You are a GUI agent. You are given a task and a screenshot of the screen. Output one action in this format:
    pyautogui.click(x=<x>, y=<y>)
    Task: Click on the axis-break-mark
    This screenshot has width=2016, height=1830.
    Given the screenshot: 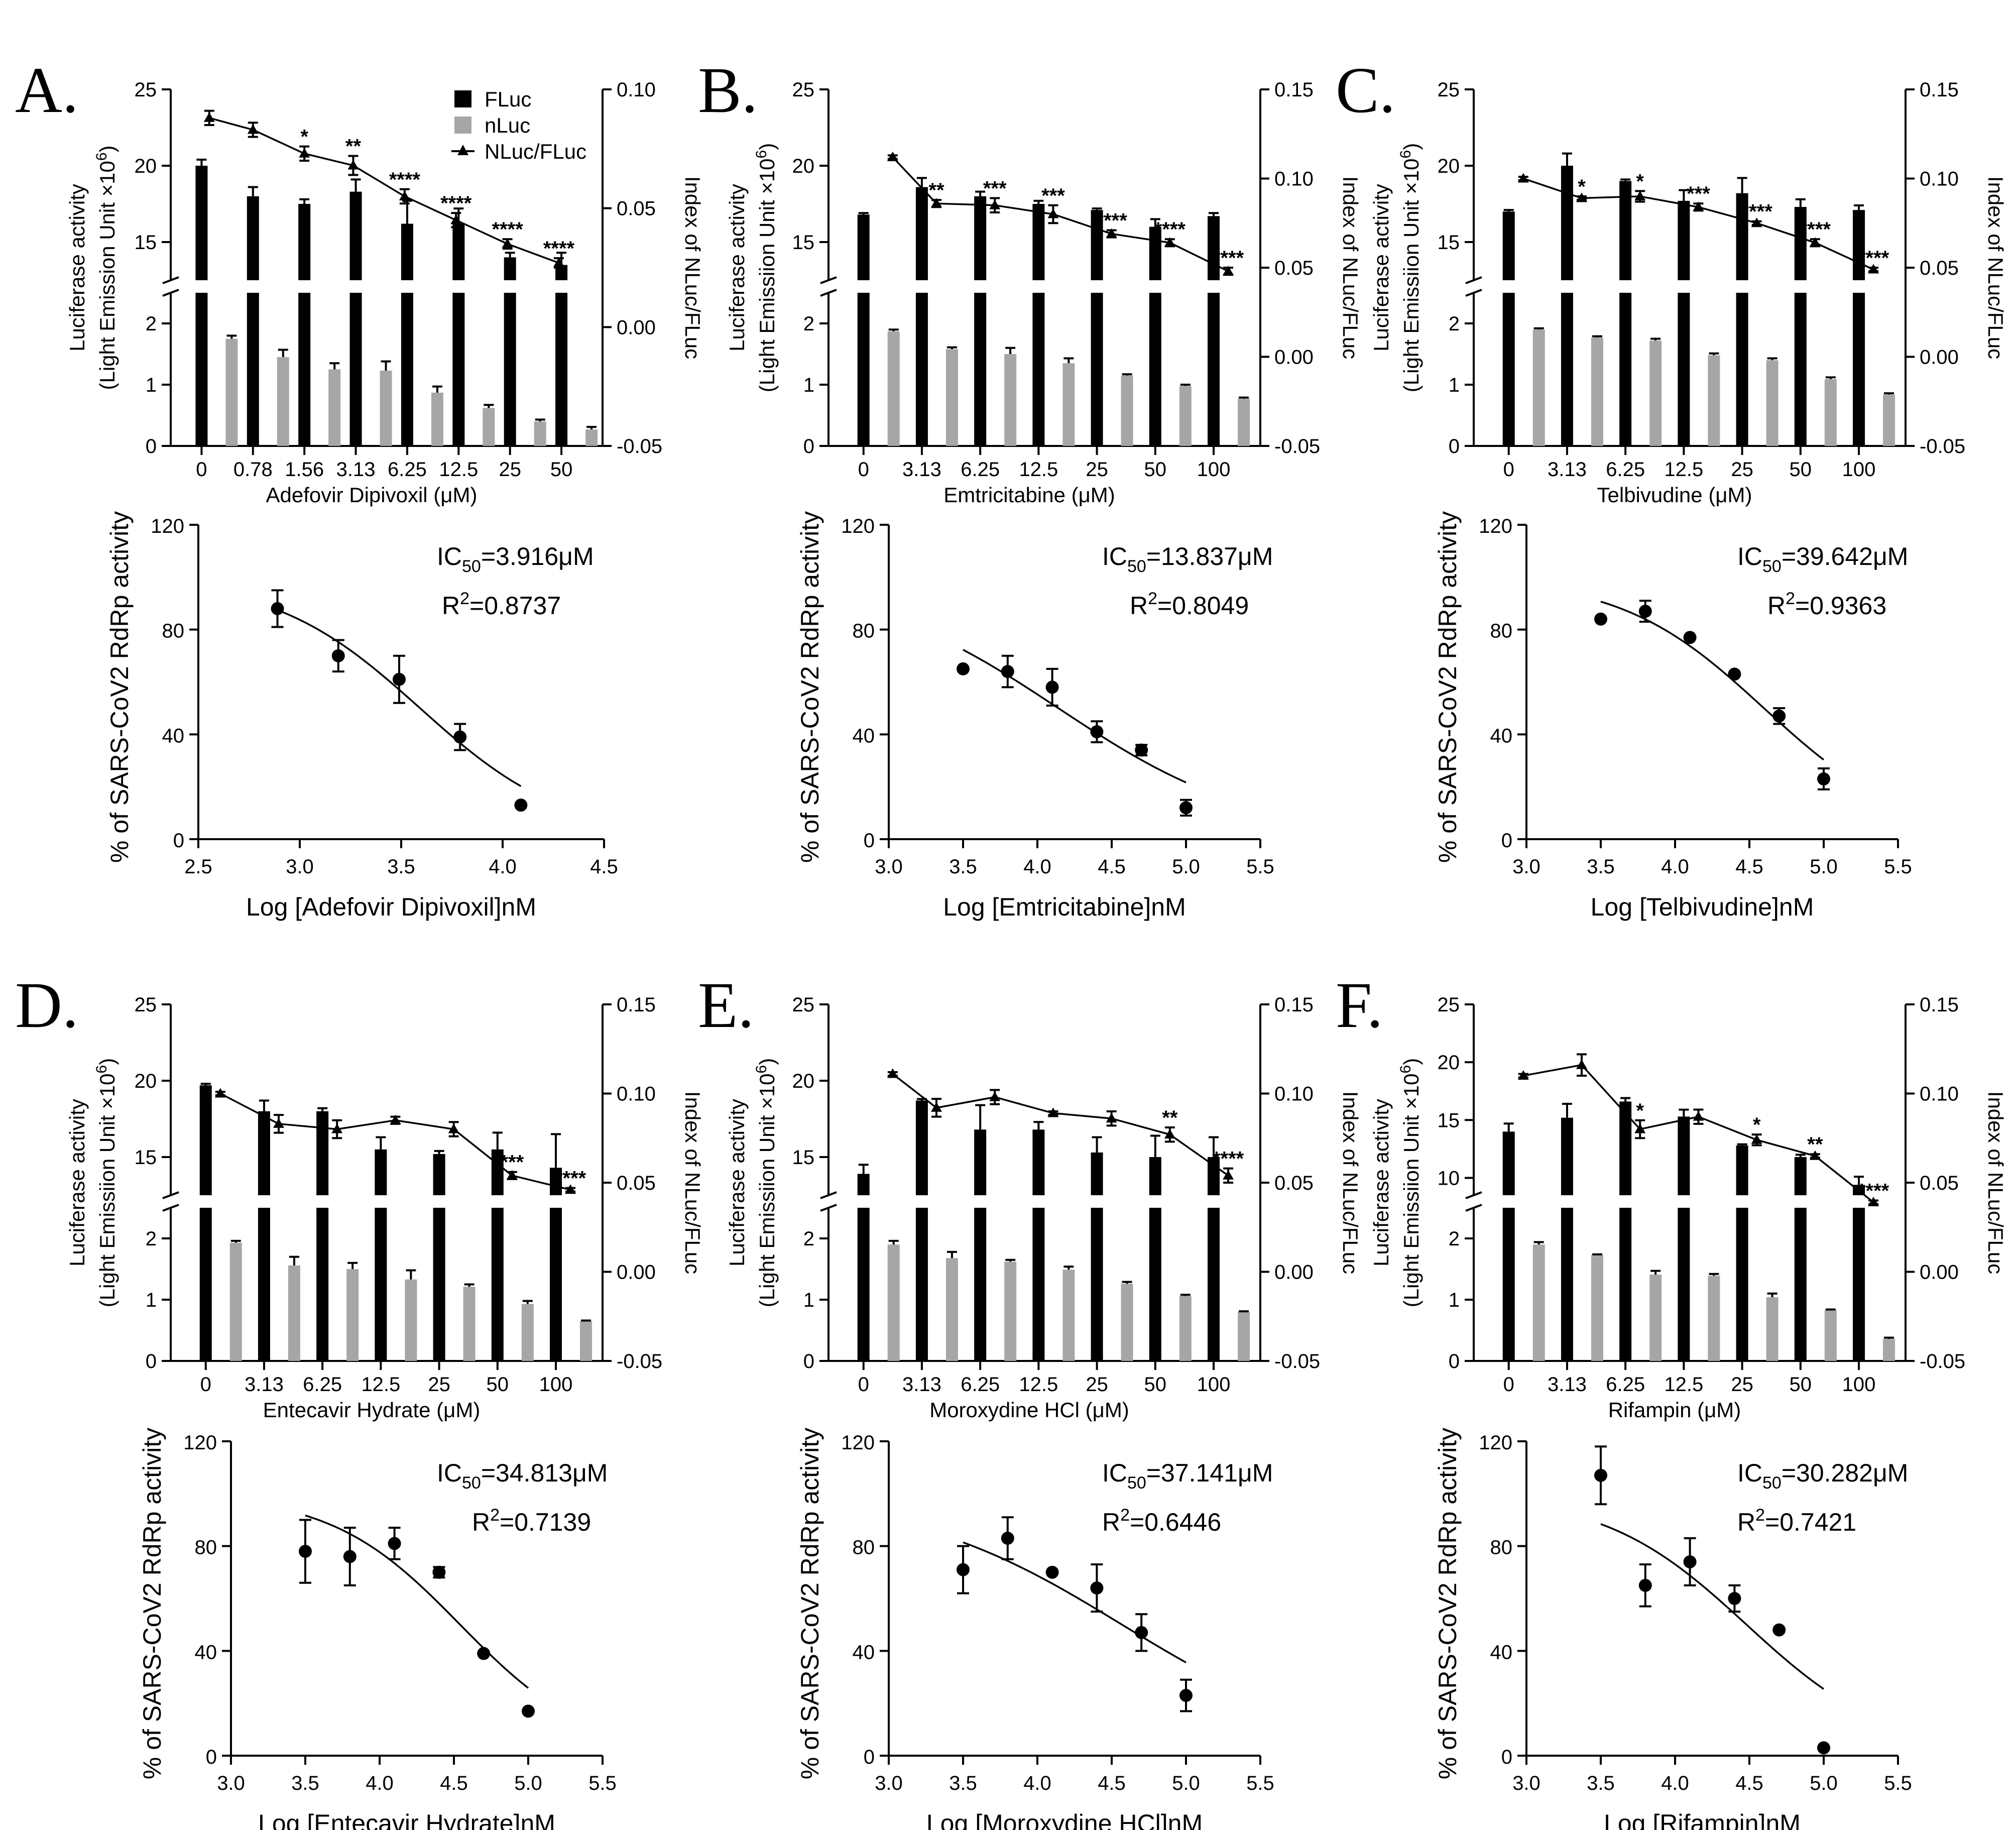 What is the action you would take?
    pyautogui.click(x=828, y=293)
    